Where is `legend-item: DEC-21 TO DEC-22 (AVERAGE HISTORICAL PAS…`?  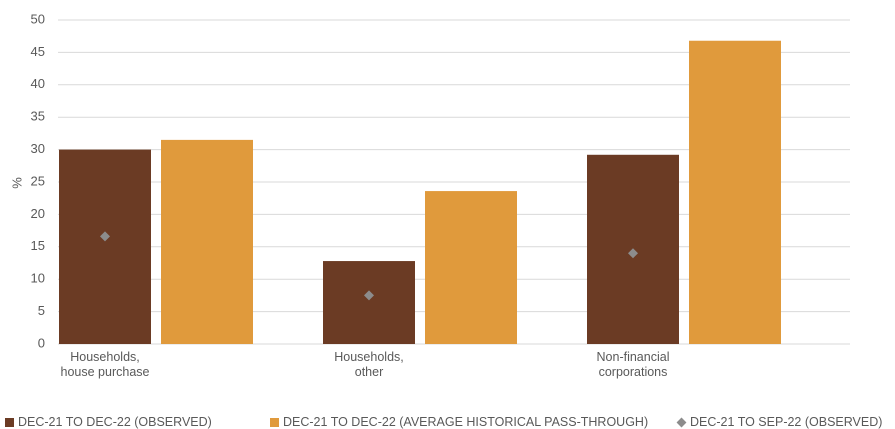
legend-item: DEC-21 TO DEC-22 (AVERAGE HISTORICAL PAS… is located at coordinates (459, 422).